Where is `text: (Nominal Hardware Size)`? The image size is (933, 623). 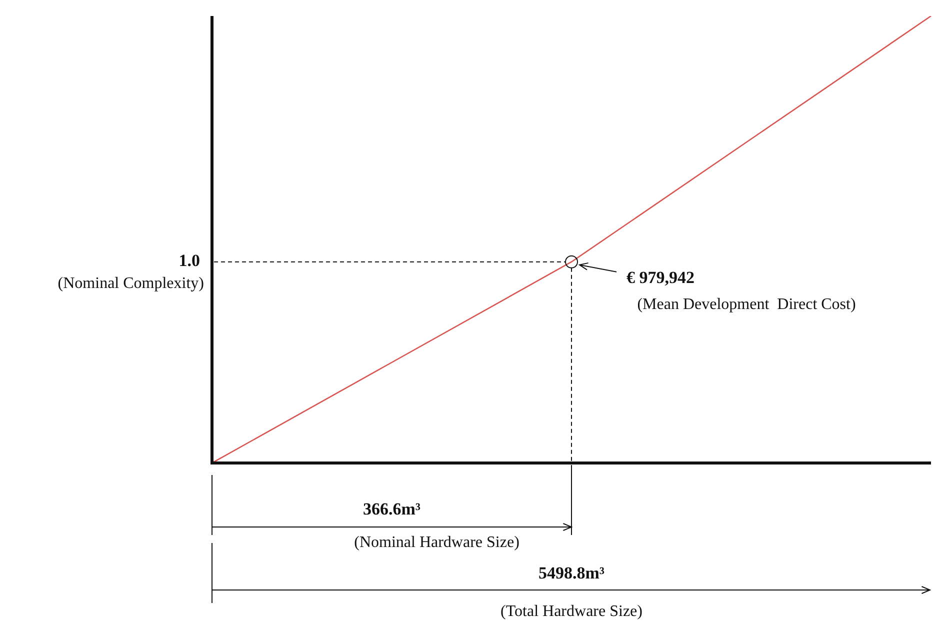
text: (Nominal Hardware Size) is located at coordinates (437, 543).